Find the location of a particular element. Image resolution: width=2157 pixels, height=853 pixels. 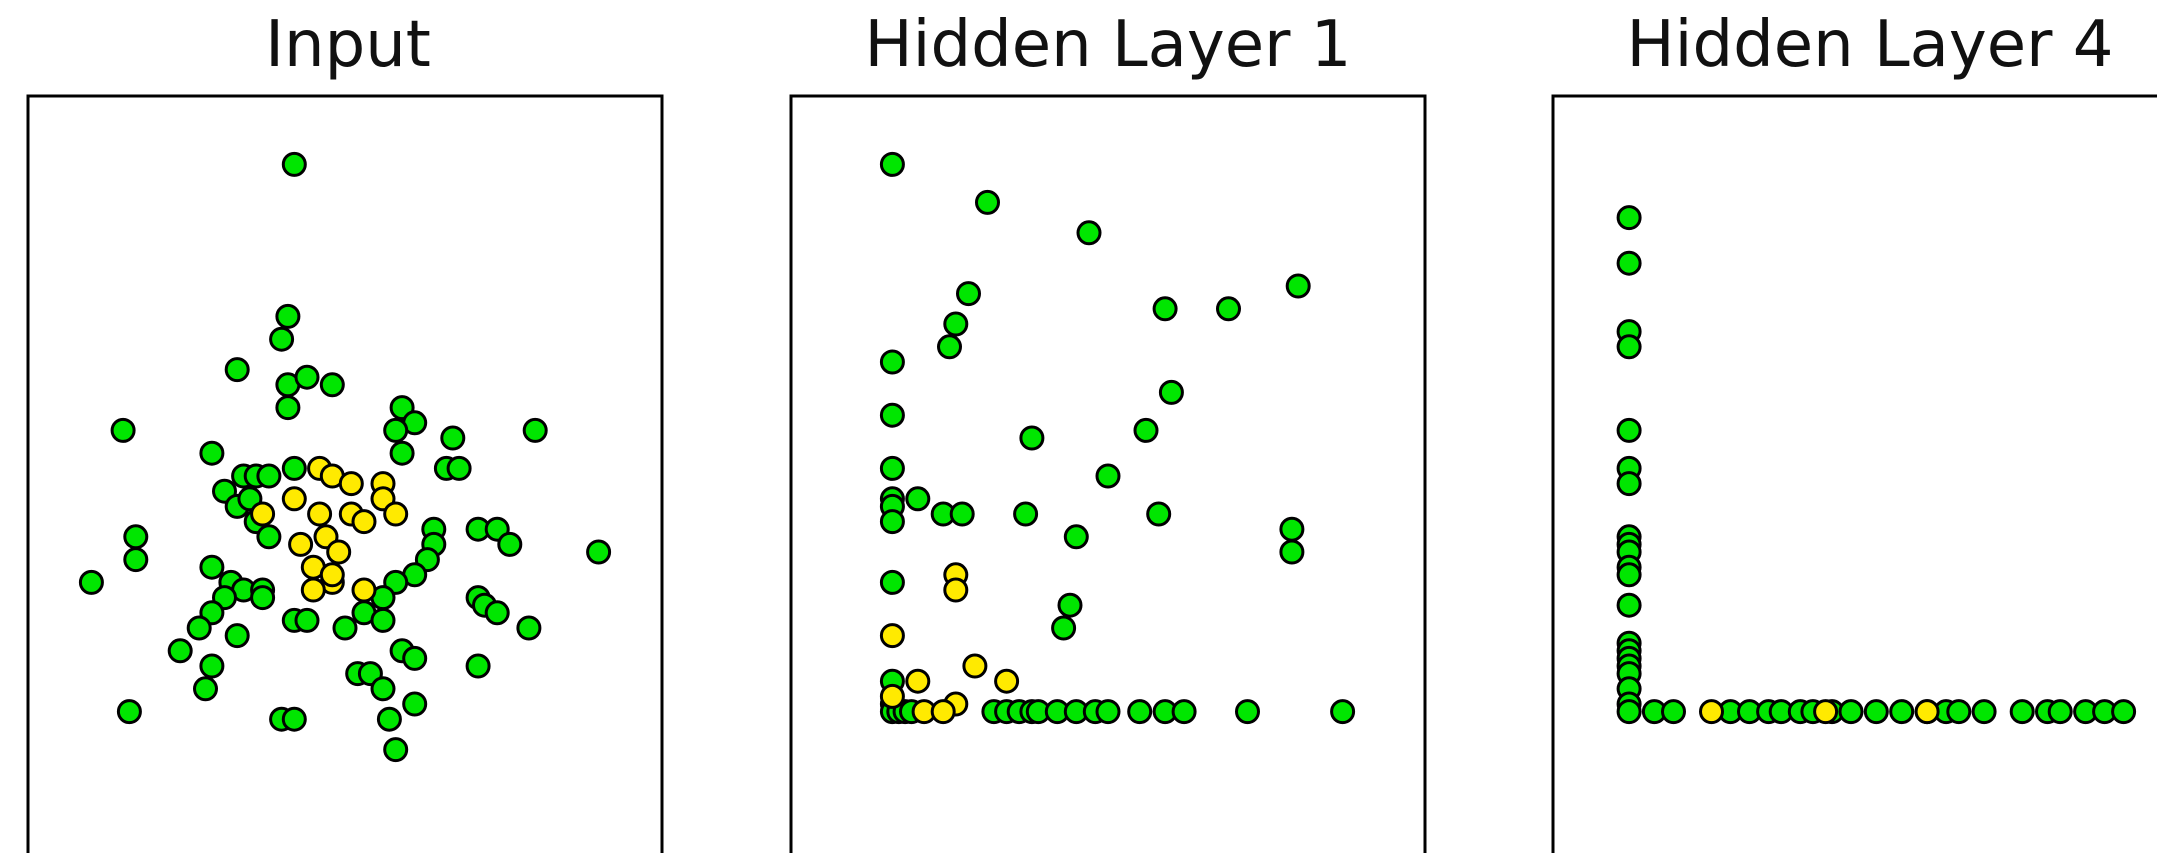

panel-title: Hidden Layer 4 is located at coordinates (1870, 45).